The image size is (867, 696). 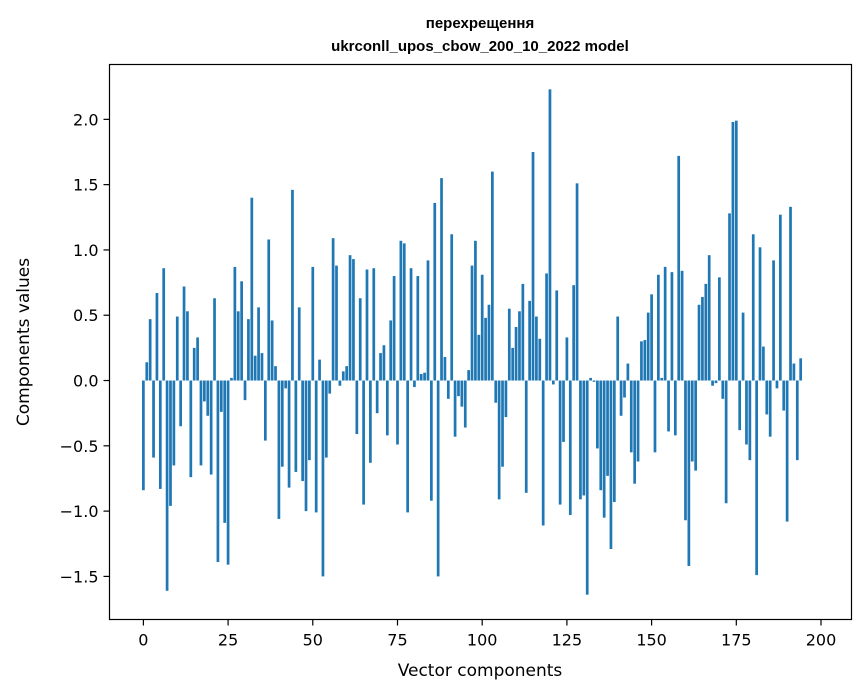 What do you see at coordinates (79, 446) in the screenshot?
I see `y-tick-label: −0.5` at bounding box center [79, 446].